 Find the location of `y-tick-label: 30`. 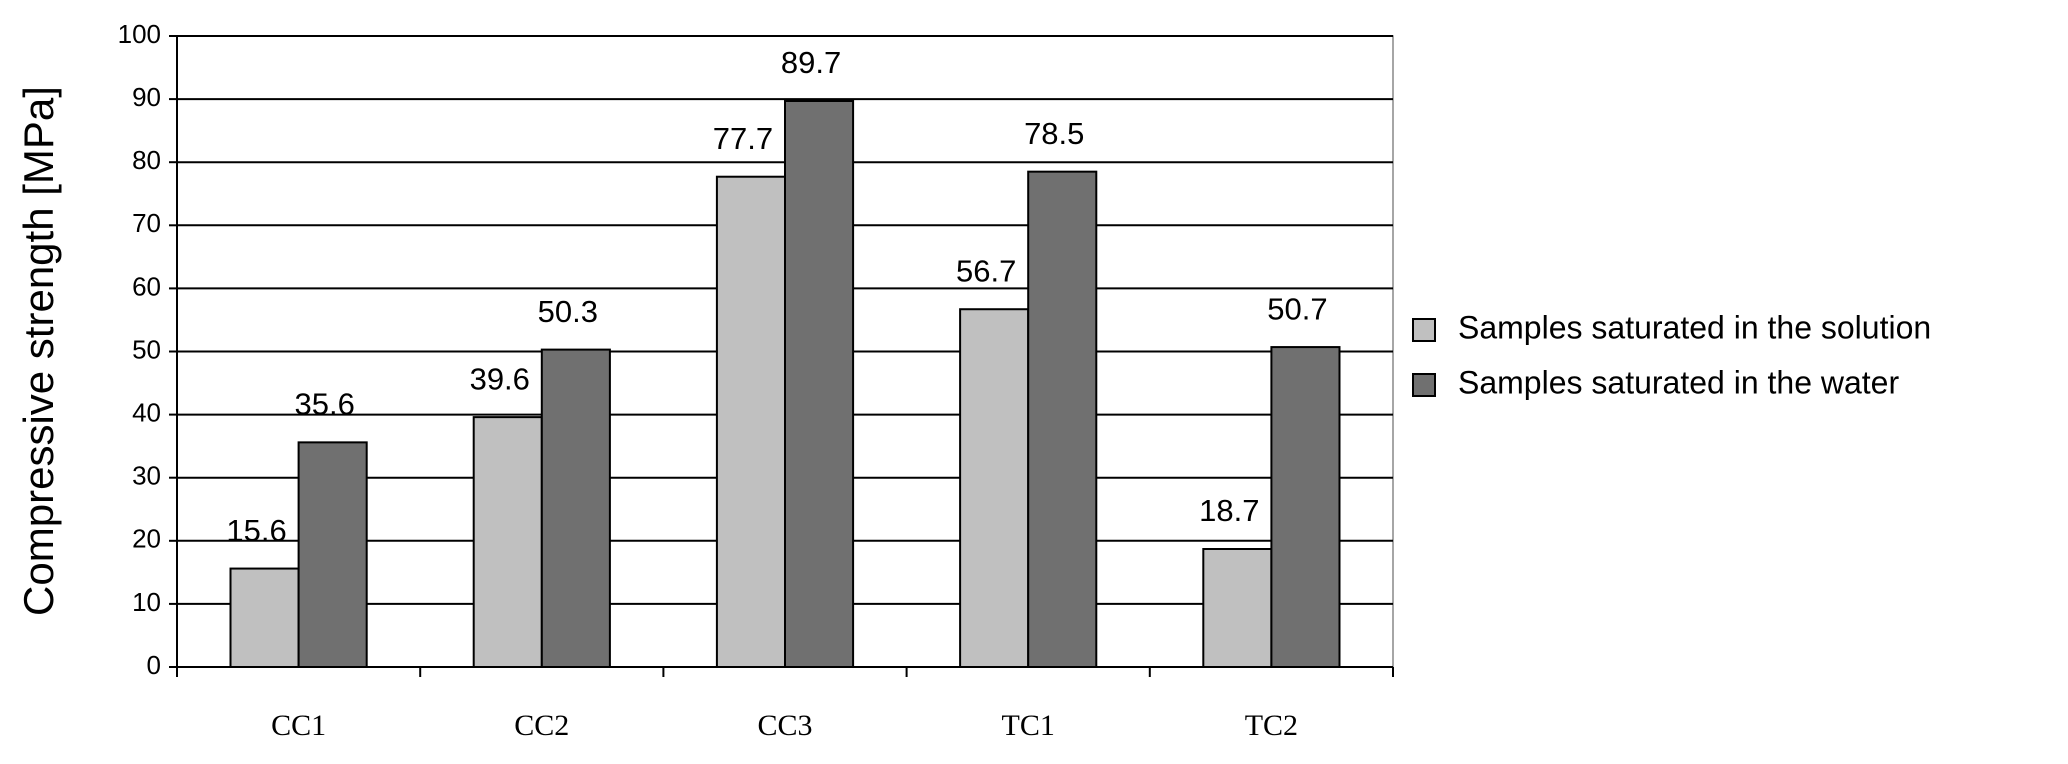

y-tick-label: 30 is located at coordinates (146, 476).